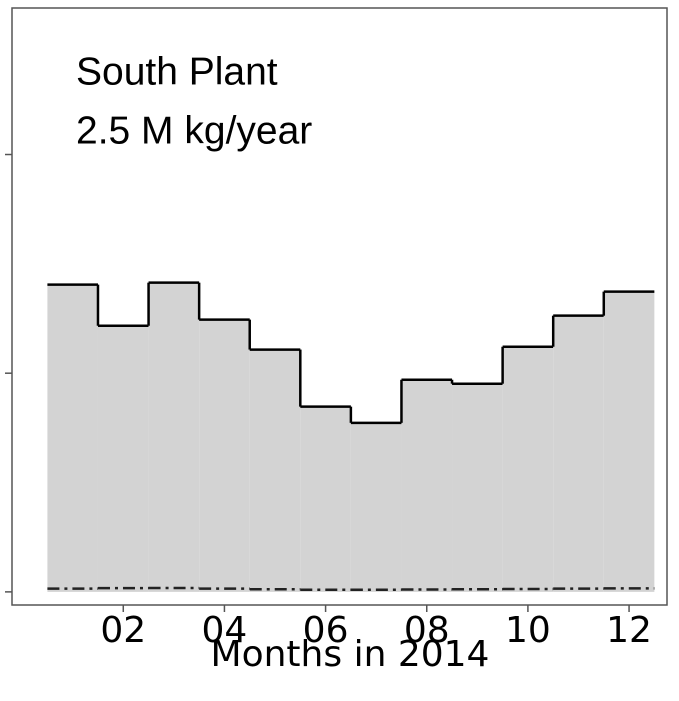 This screenshot has height=701, width=679. I want to click on x-tick-label: 02, so click(123, 630).